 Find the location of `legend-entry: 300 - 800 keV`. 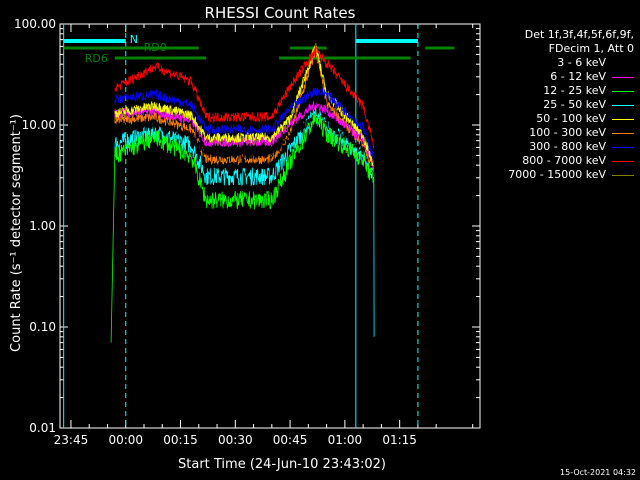

legend-entry: 300 - 800 keV is located at coordinates (571, 147).